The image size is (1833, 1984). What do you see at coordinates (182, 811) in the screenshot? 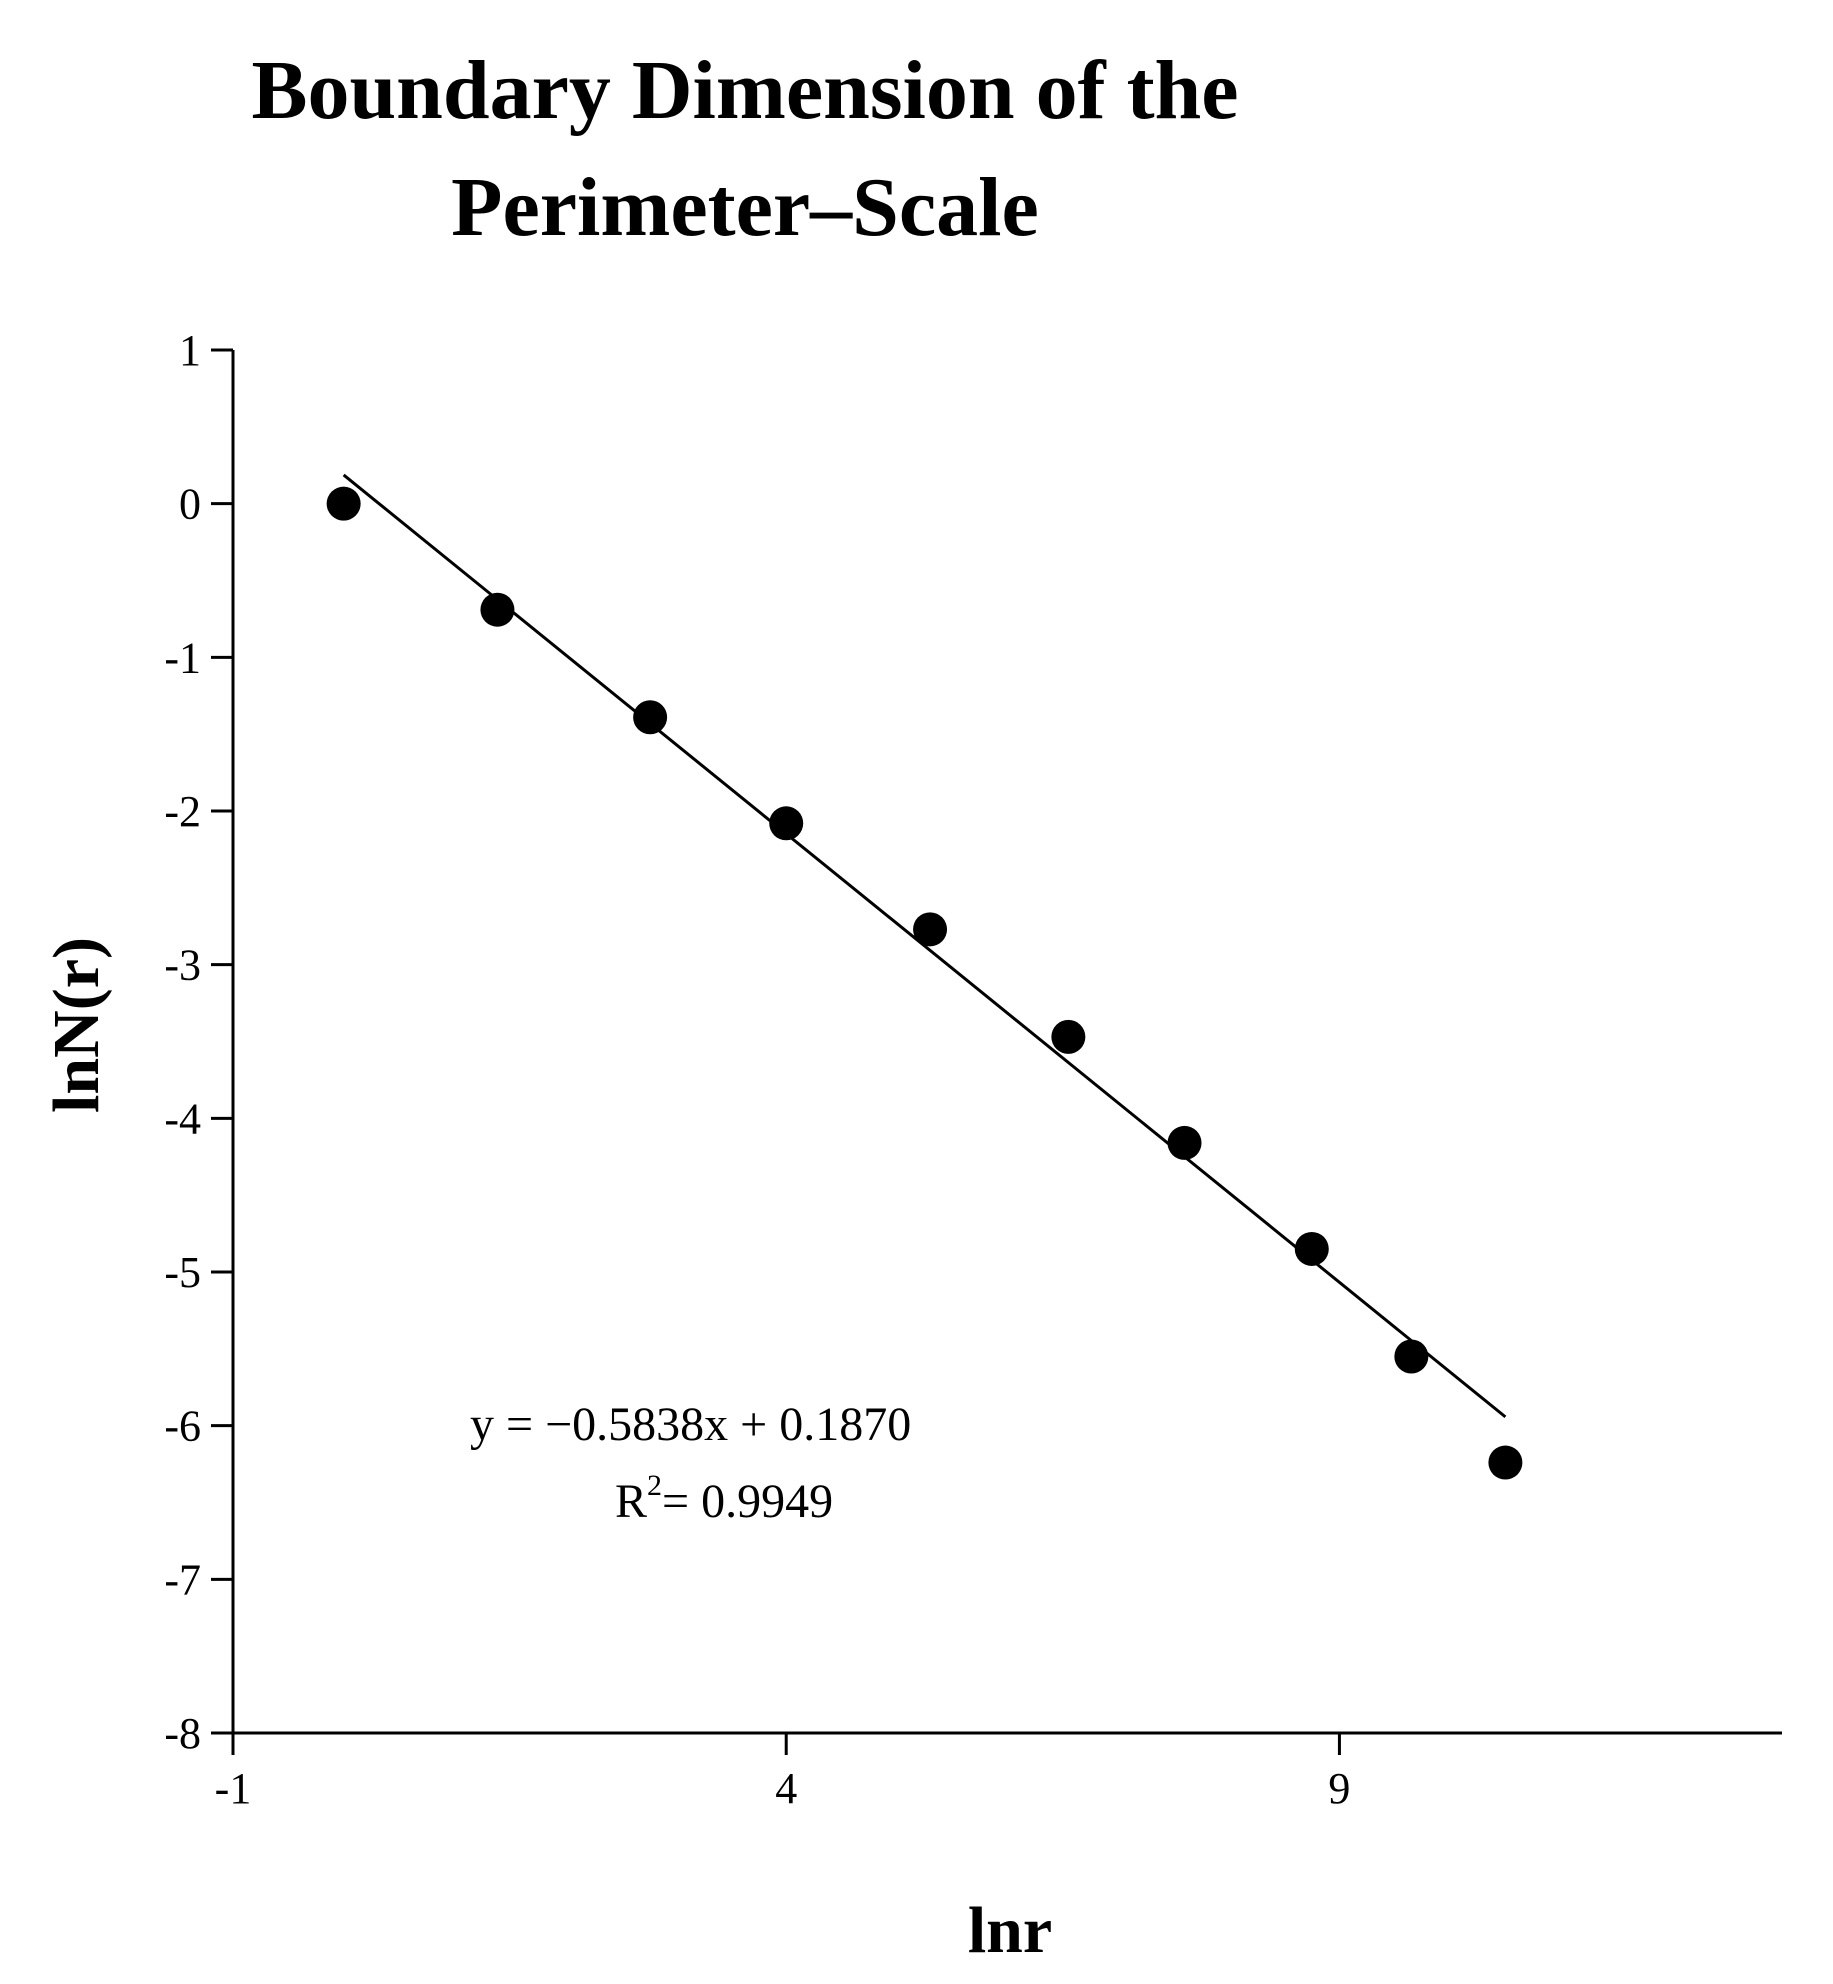
I see `y-tick-label: -2` at bounding box center [182, 811].